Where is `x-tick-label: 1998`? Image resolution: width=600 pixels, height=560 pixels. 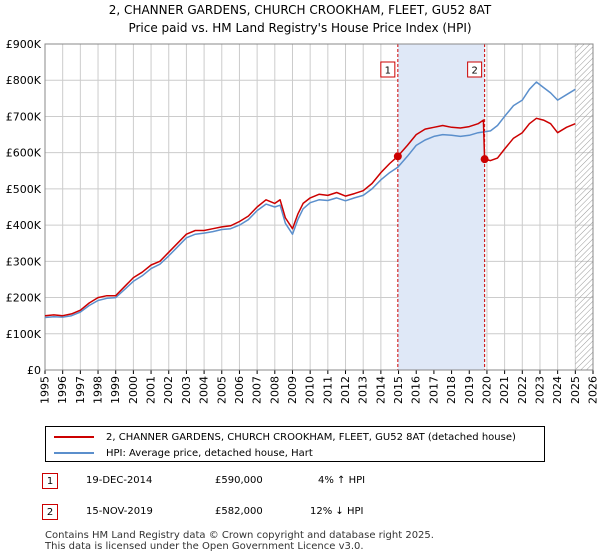 x-tick-label: 1998 is located at coordinates (98, 390).